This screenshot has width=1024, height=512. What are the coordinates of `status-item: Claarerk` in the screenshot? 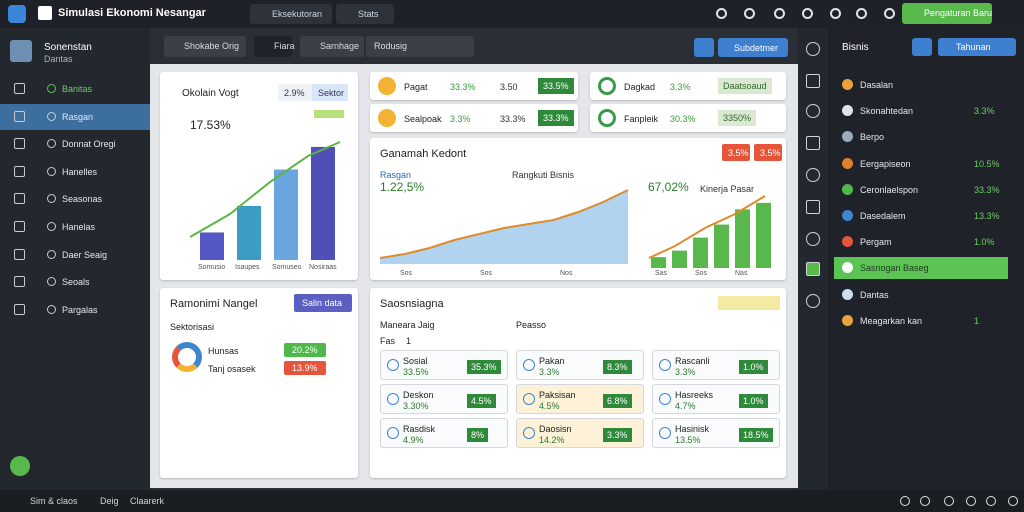 It's located at (147, 501).